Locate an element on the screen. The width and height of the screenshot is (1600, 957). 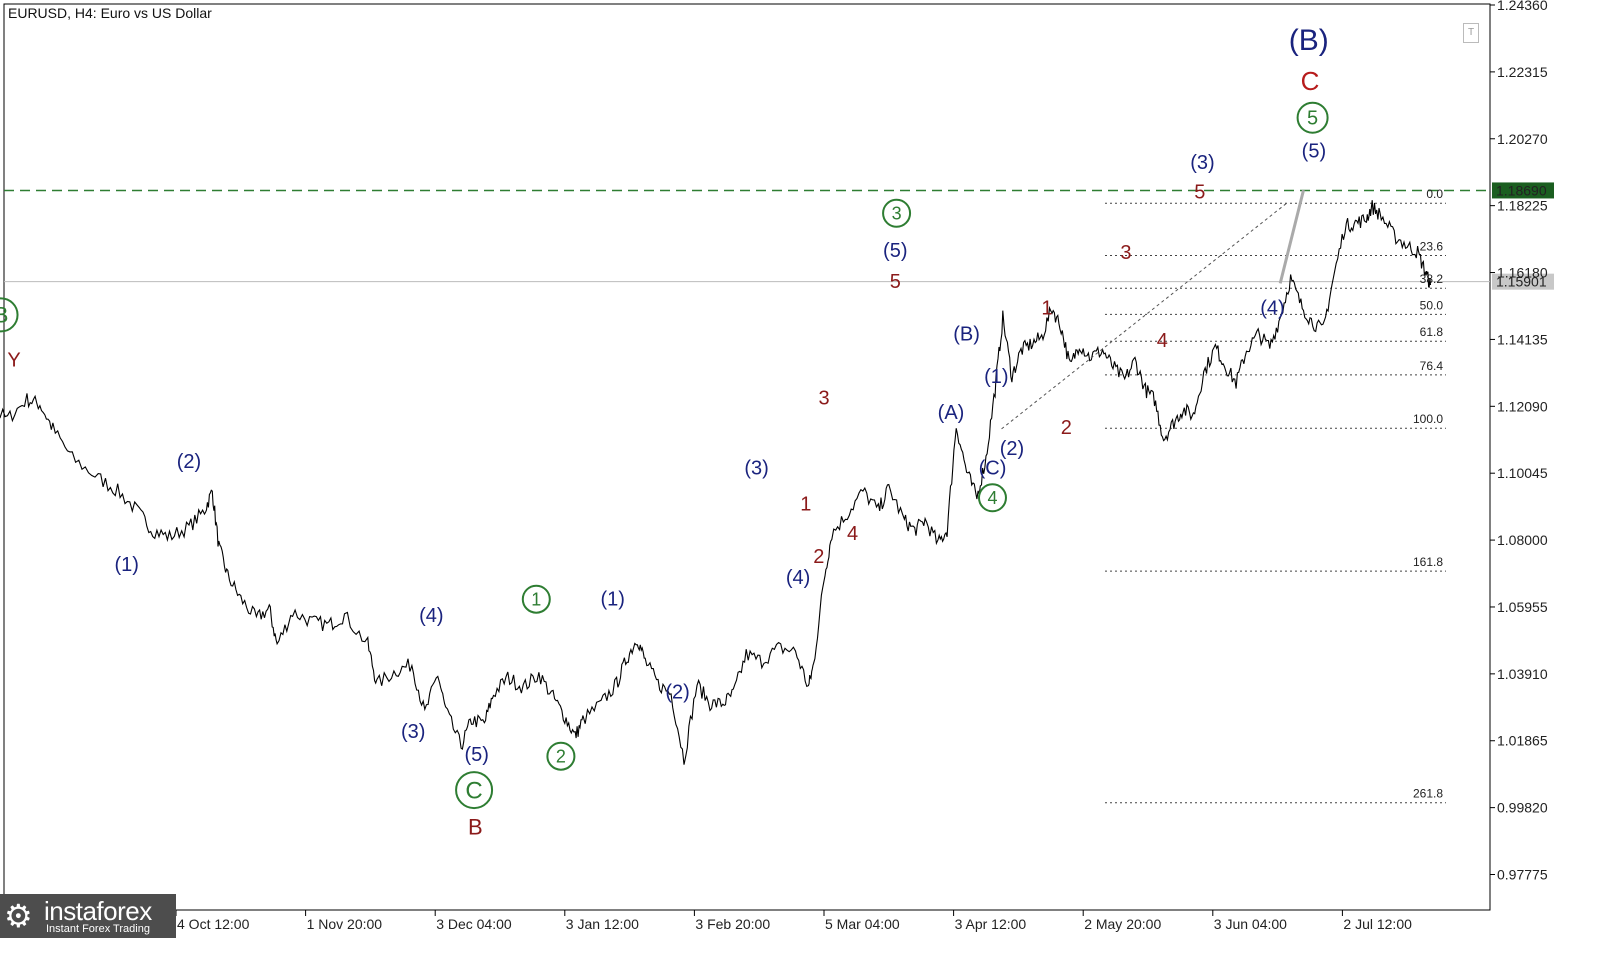
logo-tagline: Instant Forex Trading is located at coordinates (98, 929).